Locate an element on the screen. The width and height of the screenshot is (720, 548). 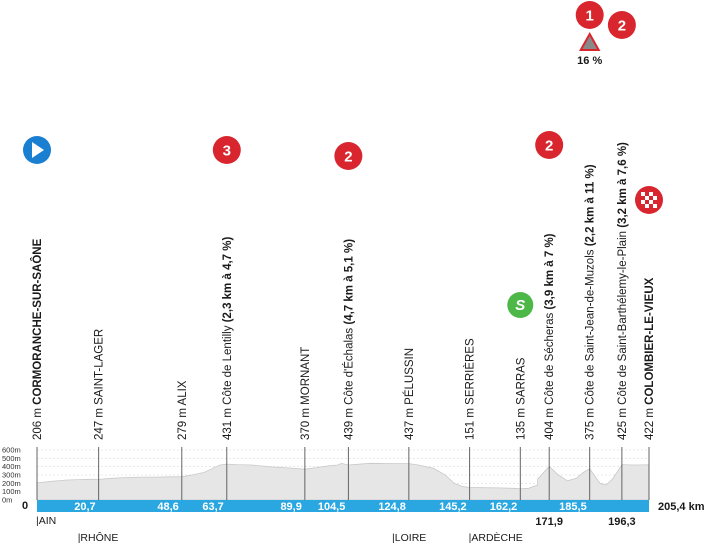
waypoint-label: 151 m SERRIÈRES is located at coordinates (470, 389).